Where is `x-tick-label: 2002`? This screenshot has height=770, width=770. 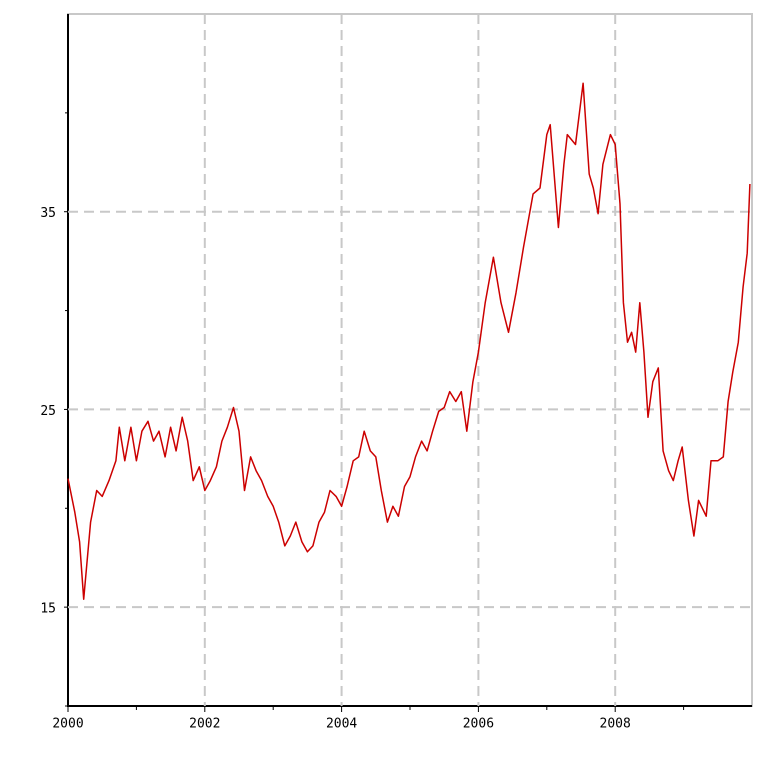 x-tick-label: 2002 is located at coordinates (204, 724).